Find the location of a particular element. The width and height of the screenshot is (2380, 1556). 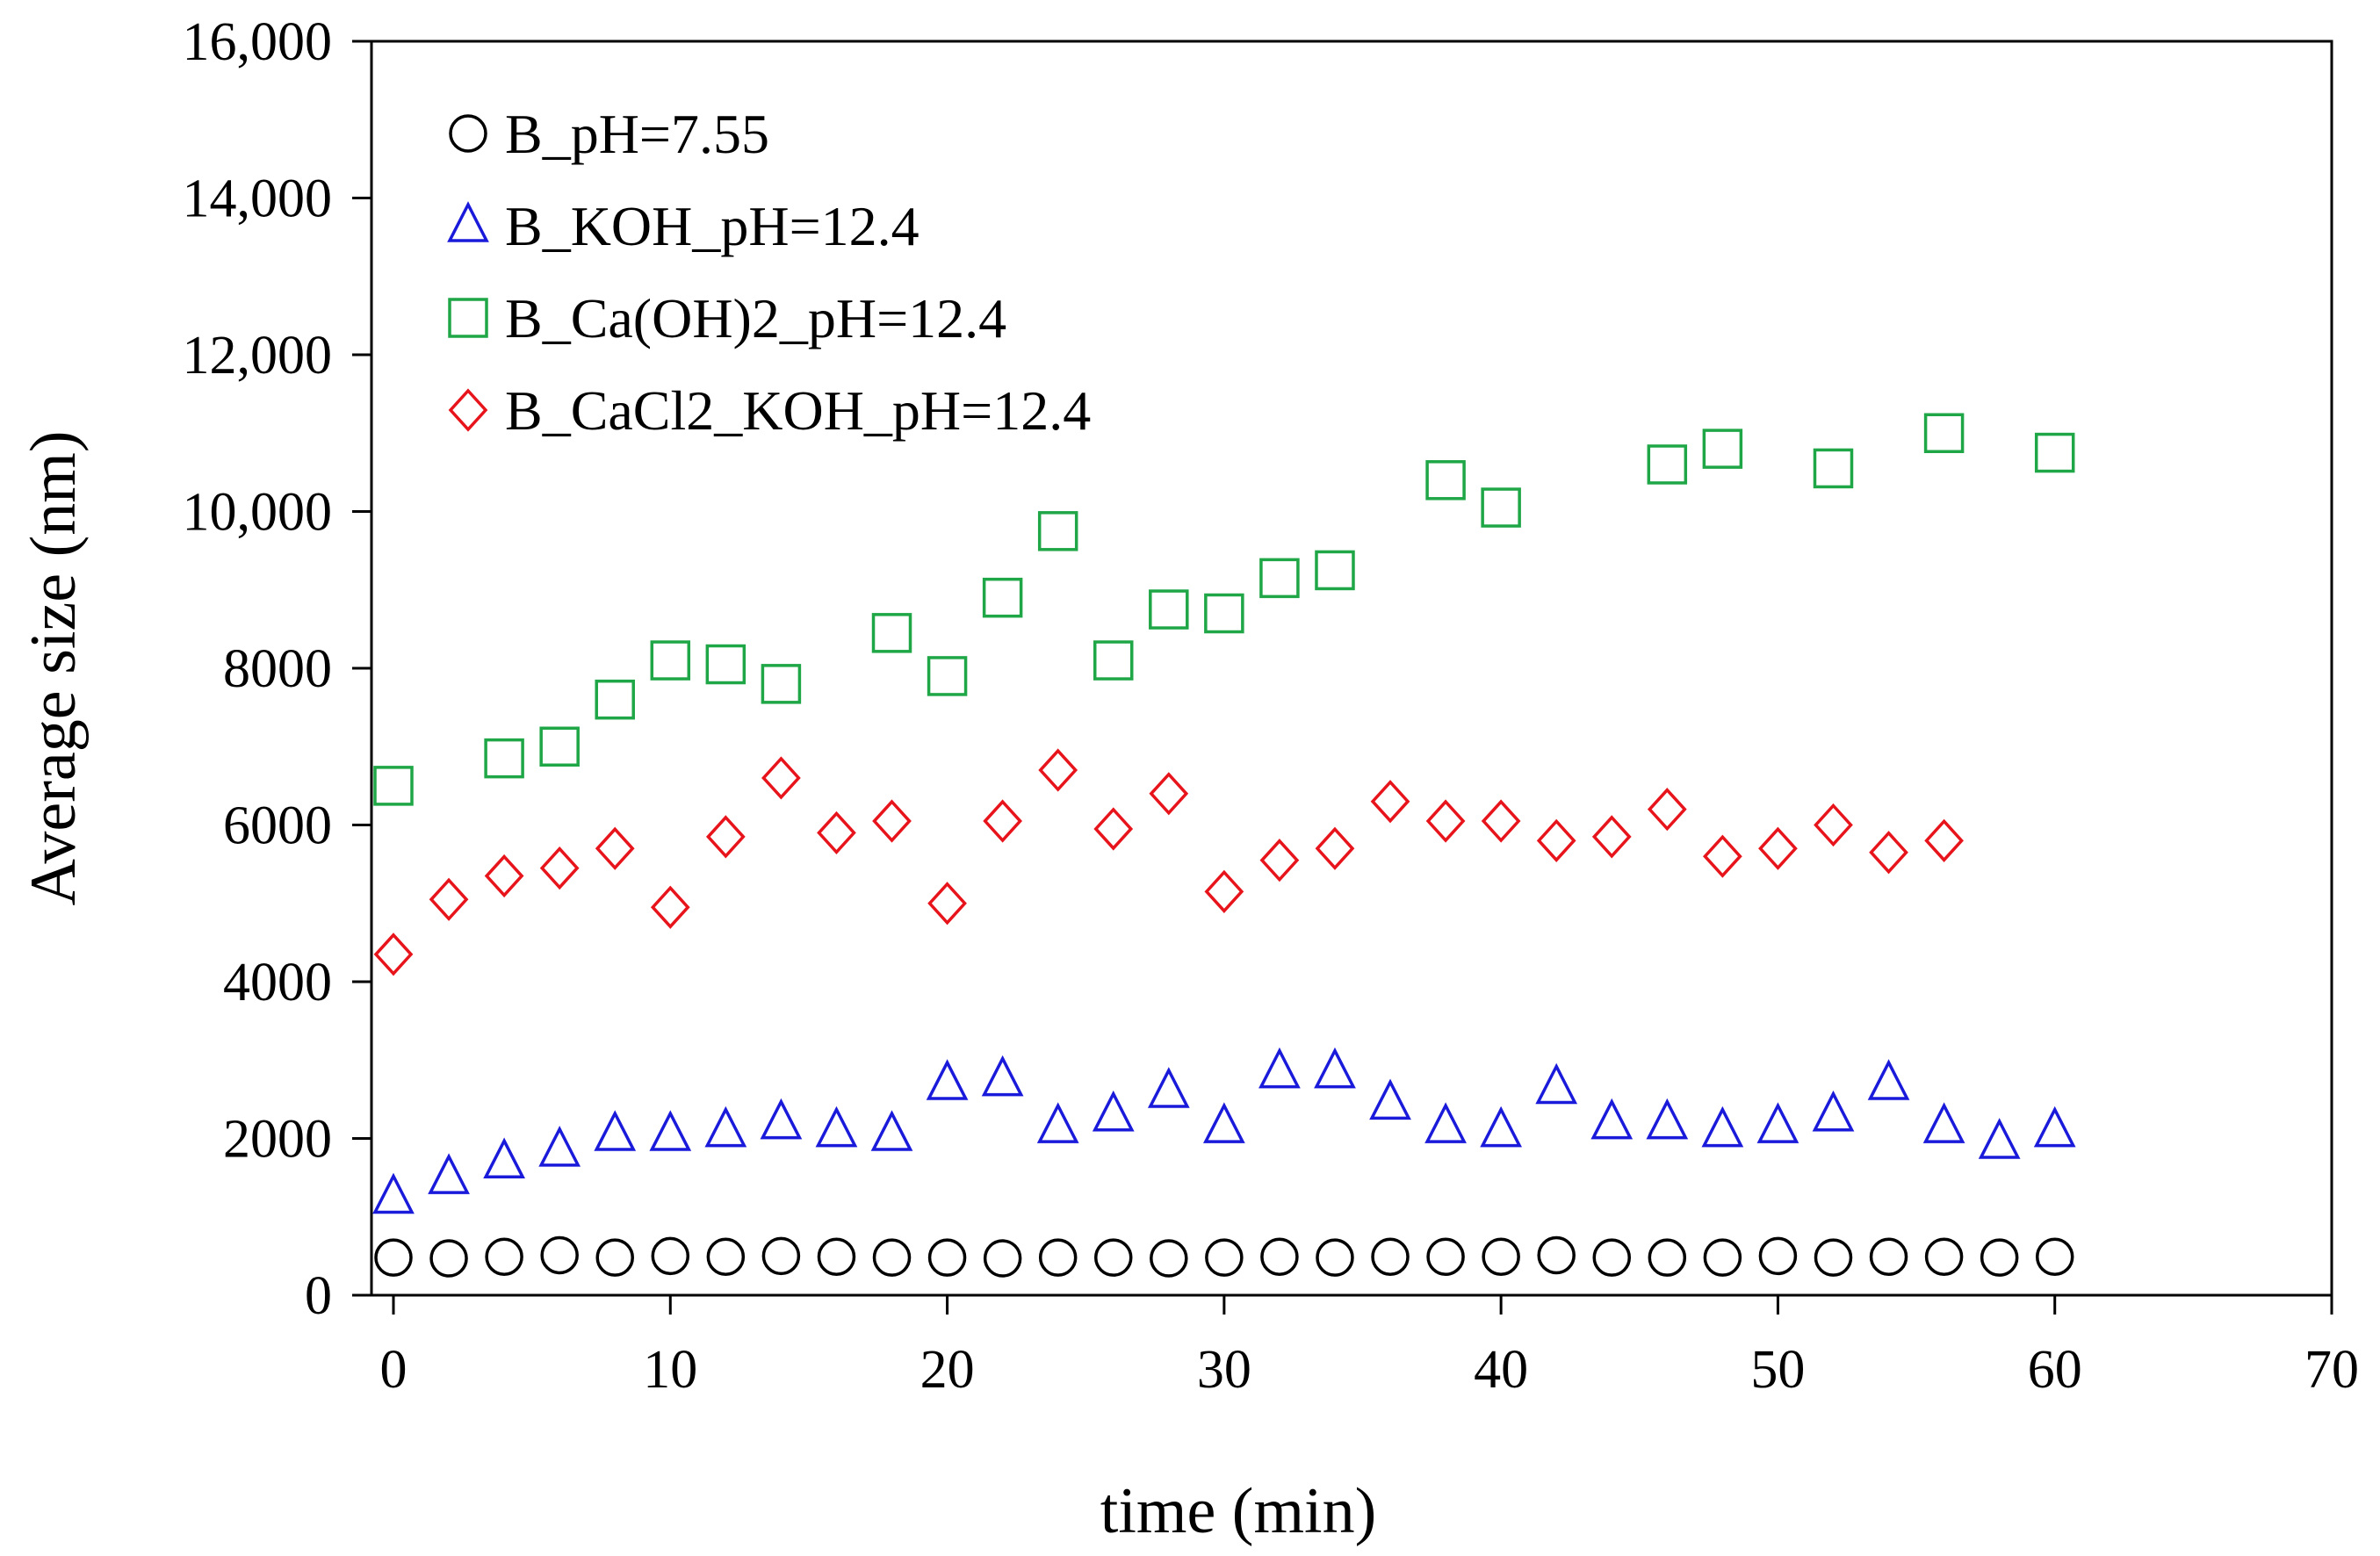

legend-item: B_KOH_pH=12.4 is located at coordinates (683, 226).